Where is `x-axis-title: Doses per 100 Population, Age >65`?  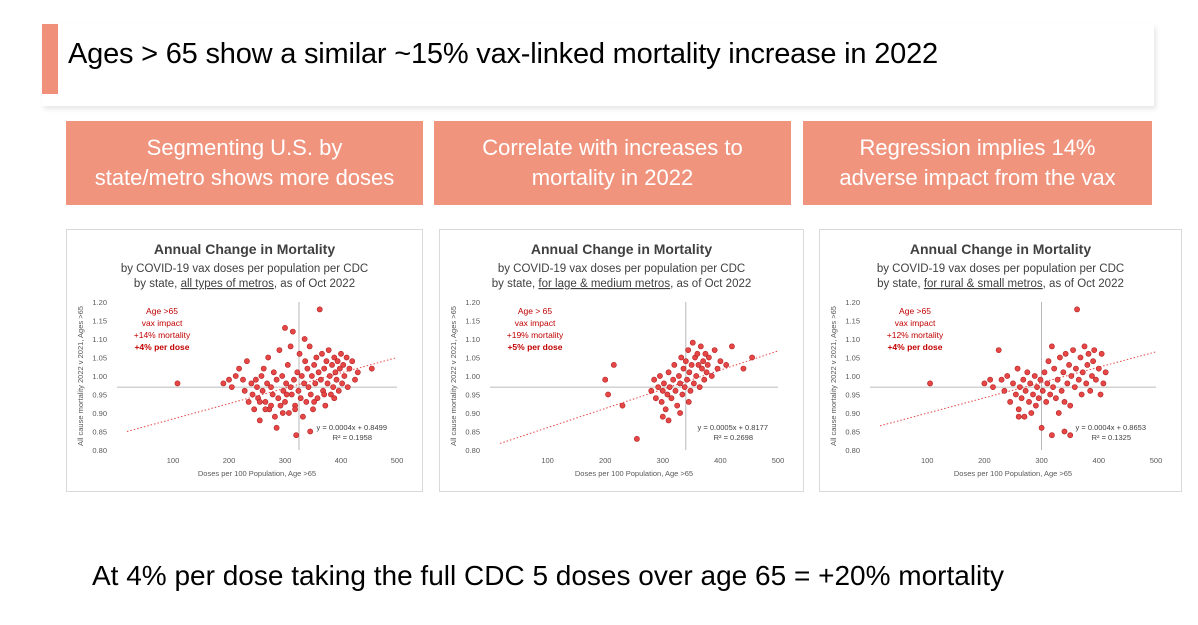
x-axis-title: Doses per 100 Population, Age >65 is located at coordinates (257, 473).